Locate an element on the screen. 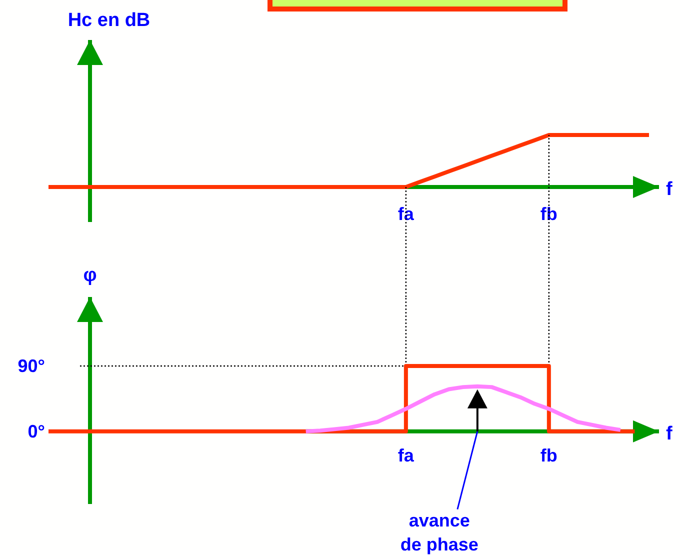 Image resolution: width=680 pixels, height=559 pixels. x-tick-label: fb is located at coordinates (549, 455).